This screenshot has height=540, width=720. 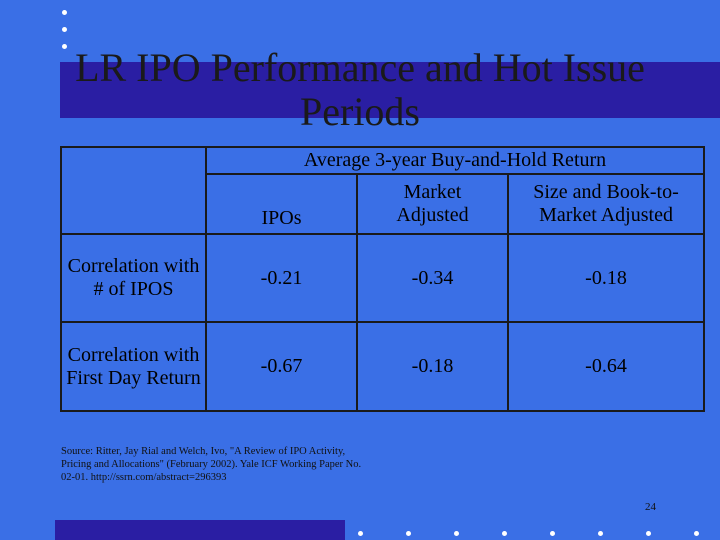 I want to click on row-label: Correlation with First Day Return, so click(x=133, y=366).